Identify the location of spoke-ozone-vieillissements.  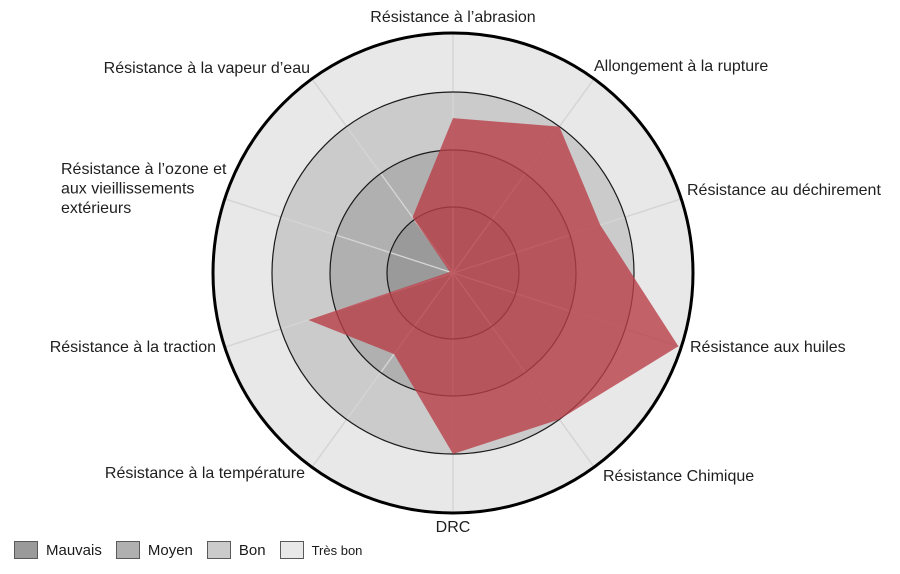
(339, 236).